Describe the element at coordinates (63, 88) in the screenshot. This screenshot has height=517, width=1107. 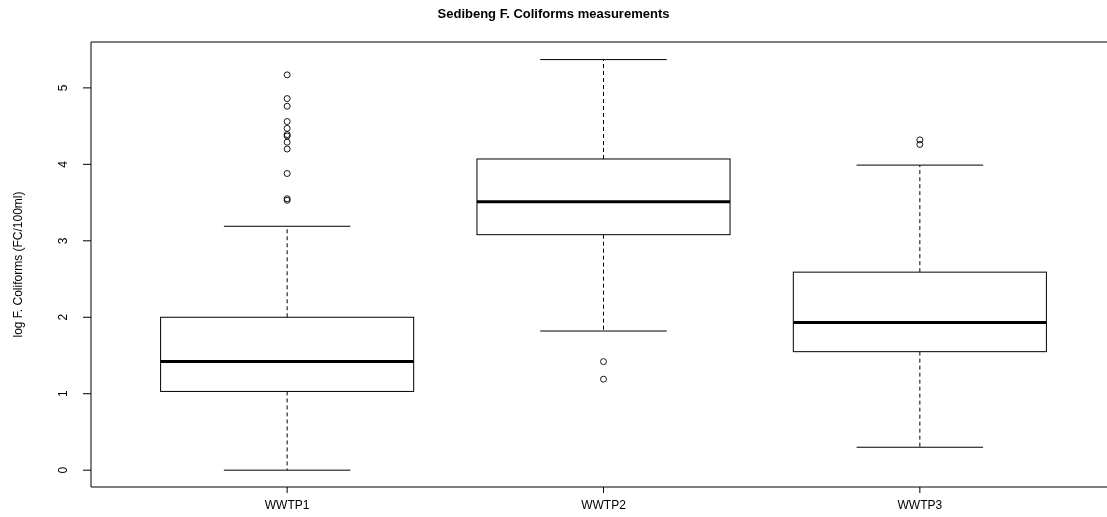
I see `y-tick-label: 5` at that location.